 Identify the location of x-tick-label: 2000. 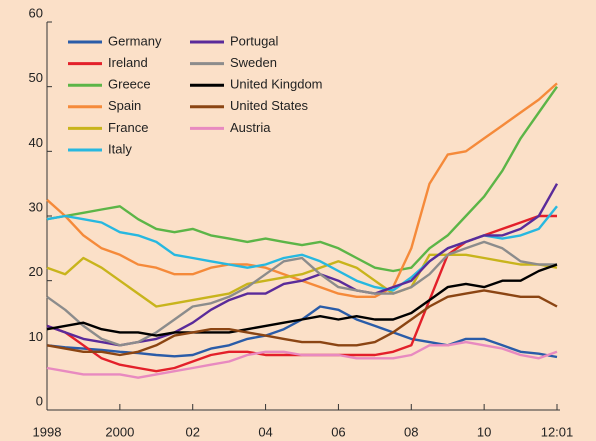
(119, 431).